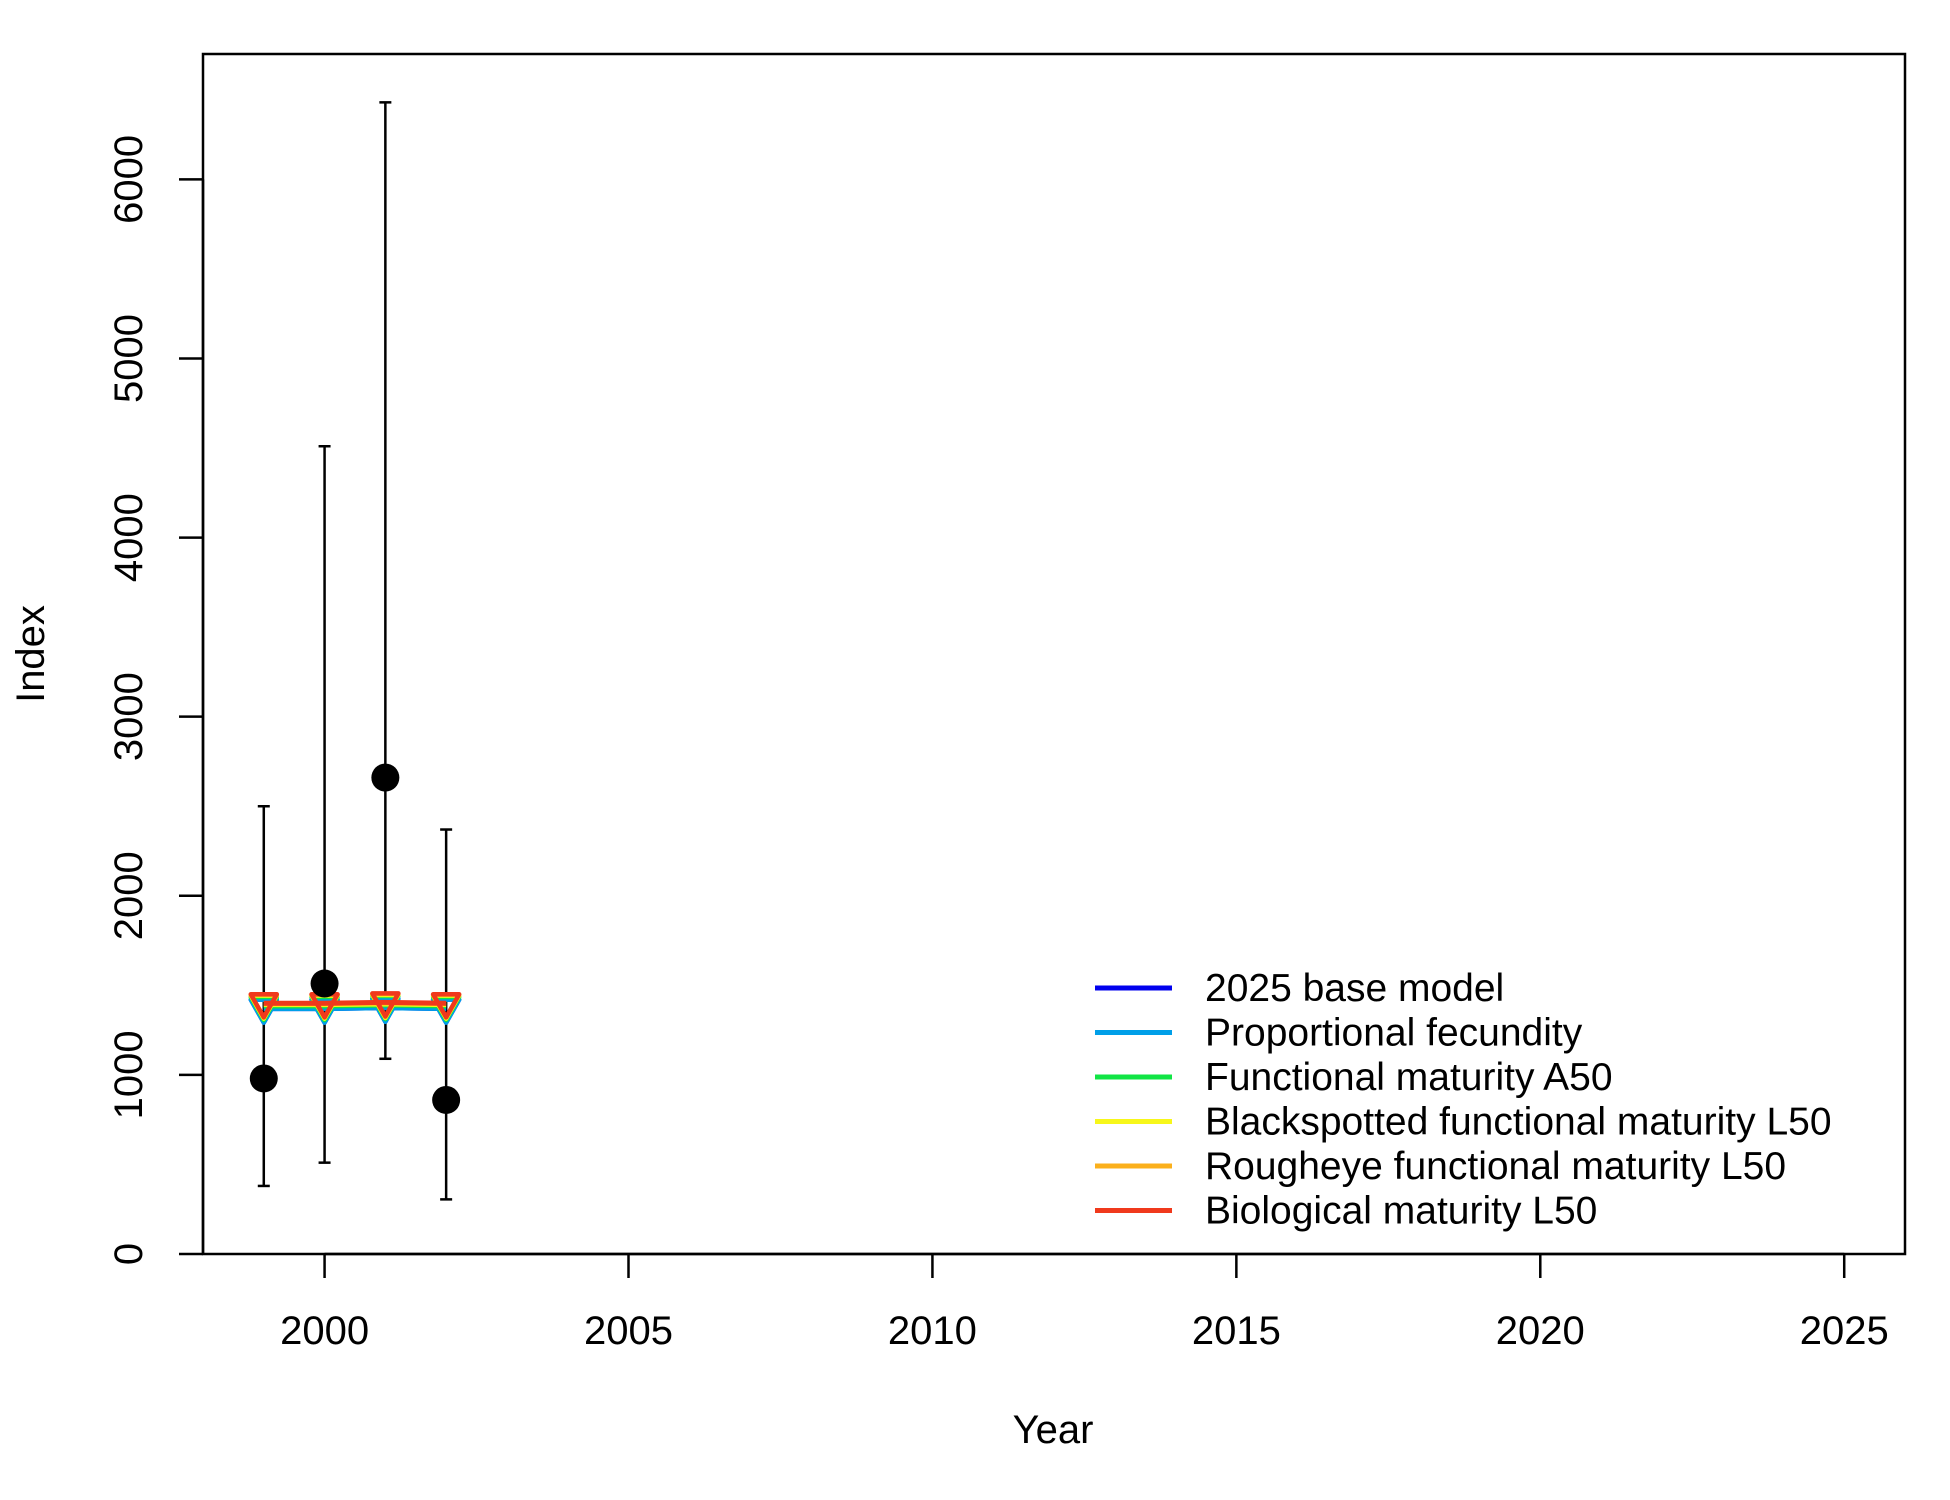 Image resolution: width=1950 pixels, height=1500 pixels. I want to click on x-axis-label: Year, so click(1053, 1430).